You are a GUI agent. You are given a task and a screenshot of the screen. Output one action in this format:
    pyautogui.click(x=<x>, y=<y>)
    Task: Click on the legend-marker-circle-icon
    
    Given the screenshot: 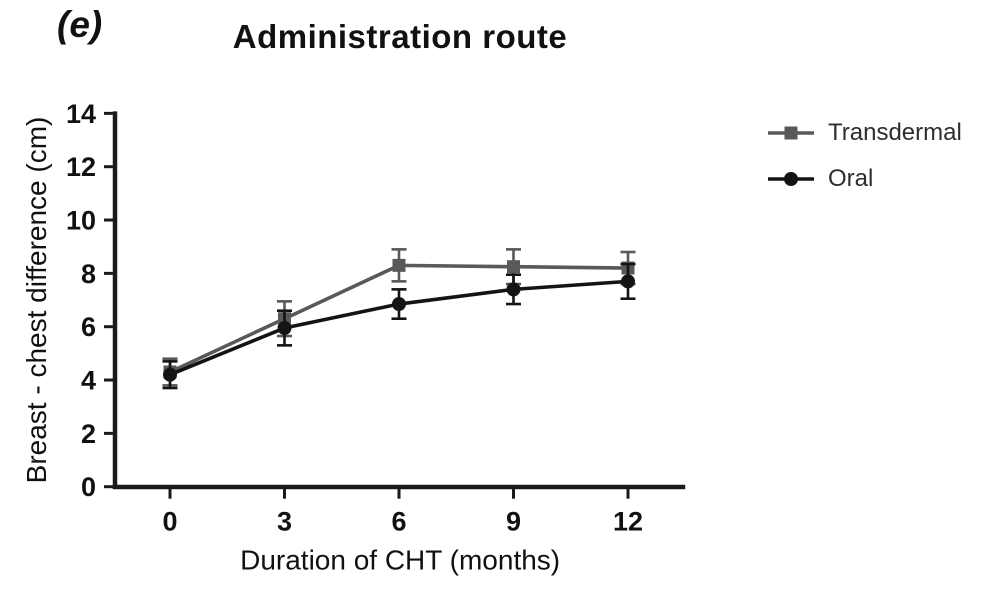 What is the action you would take?
    pyautogui.click(x=791, y=179)
    